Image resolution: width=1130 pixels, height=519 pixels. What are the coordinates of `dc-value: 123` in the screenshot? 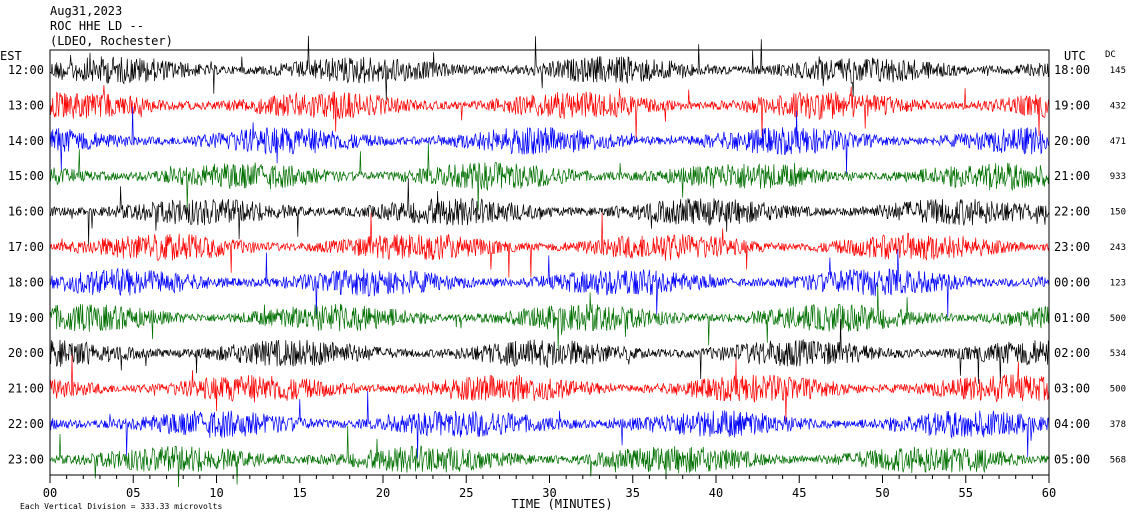 It's located at (1118, 283).